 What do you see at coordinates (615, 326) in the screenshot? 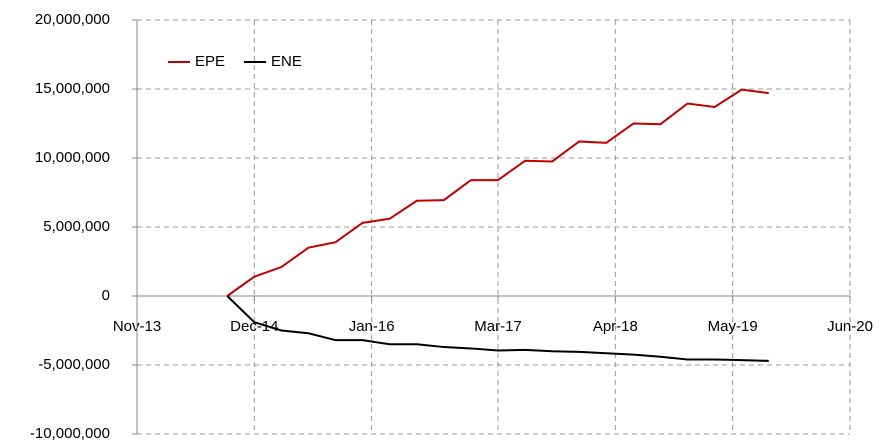
I see `x-tick-label: Apr-18` at bounding box center [615, 326].